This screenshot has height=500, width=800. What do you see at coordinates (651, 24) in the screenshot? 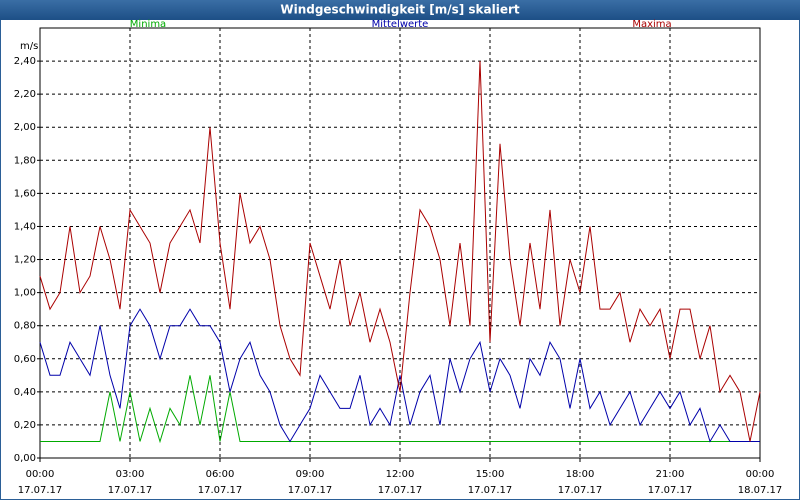
I see `legend-entry: Maxima` at bounding box center [651, 24].